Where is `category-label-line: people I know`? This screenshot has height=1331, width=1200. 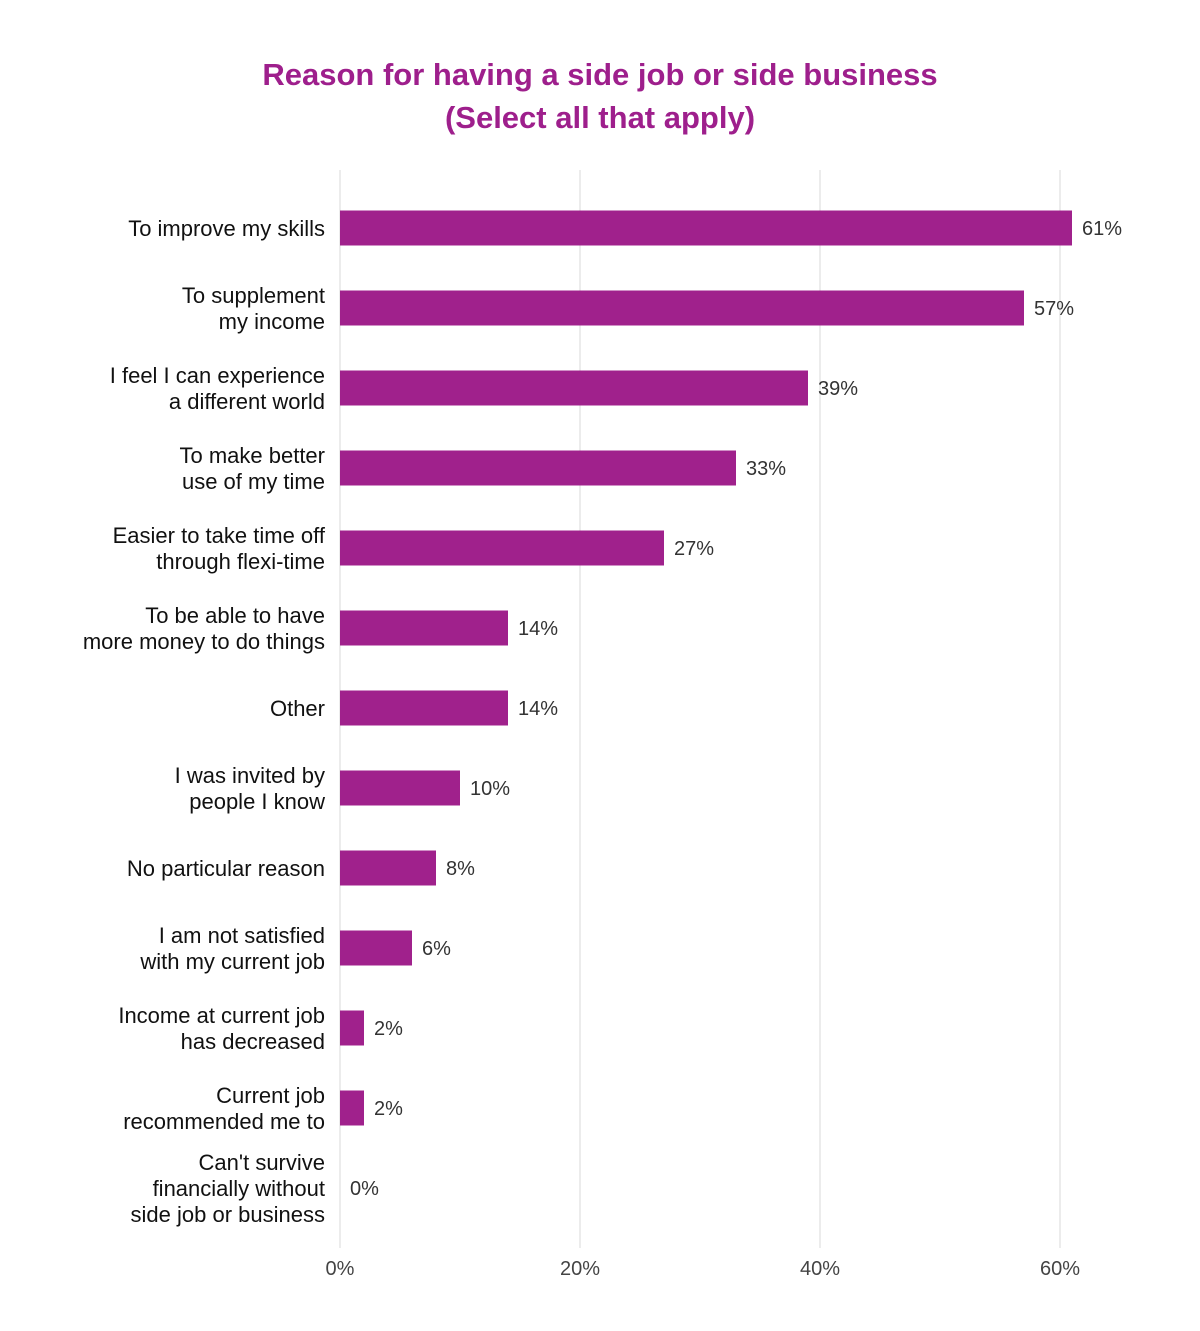
category-label-line: people I know is located at coordinates (257, 801).